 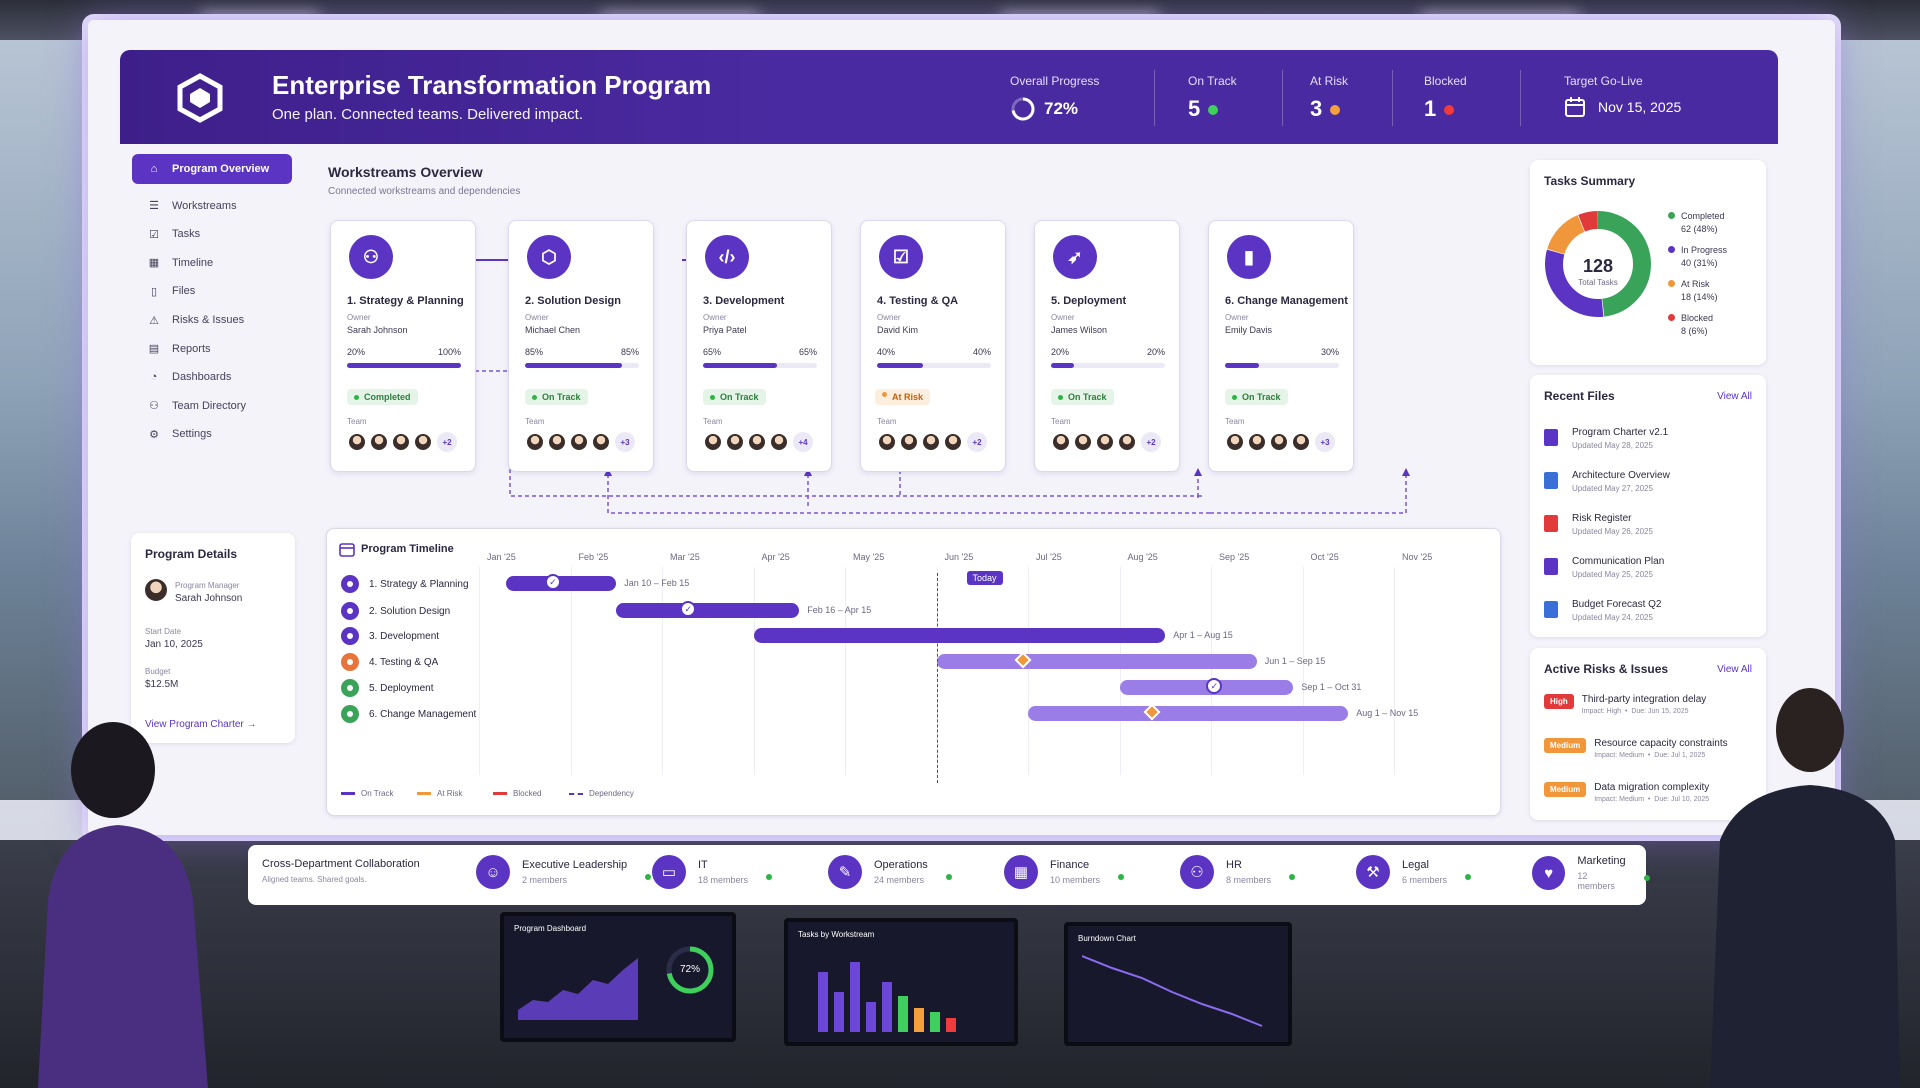 I want to click on department-it: ▭ IT 18 members, so click(x=712, y=872).